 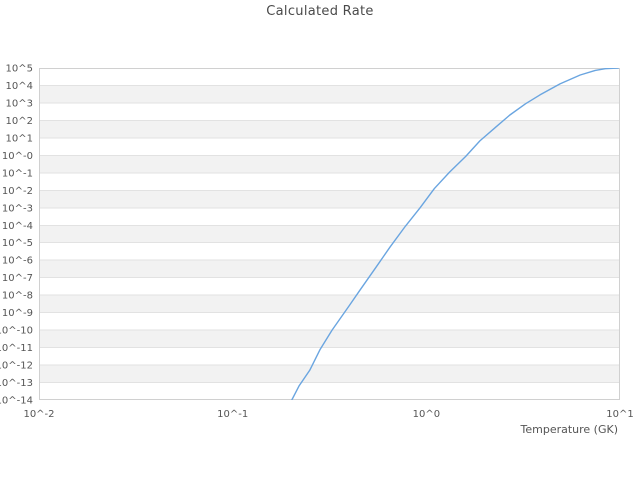 What do you see at coordinates (17, 226) in the screenshot?
I see `y-tick-label: 10^-4` at bounding box center [17, 226].